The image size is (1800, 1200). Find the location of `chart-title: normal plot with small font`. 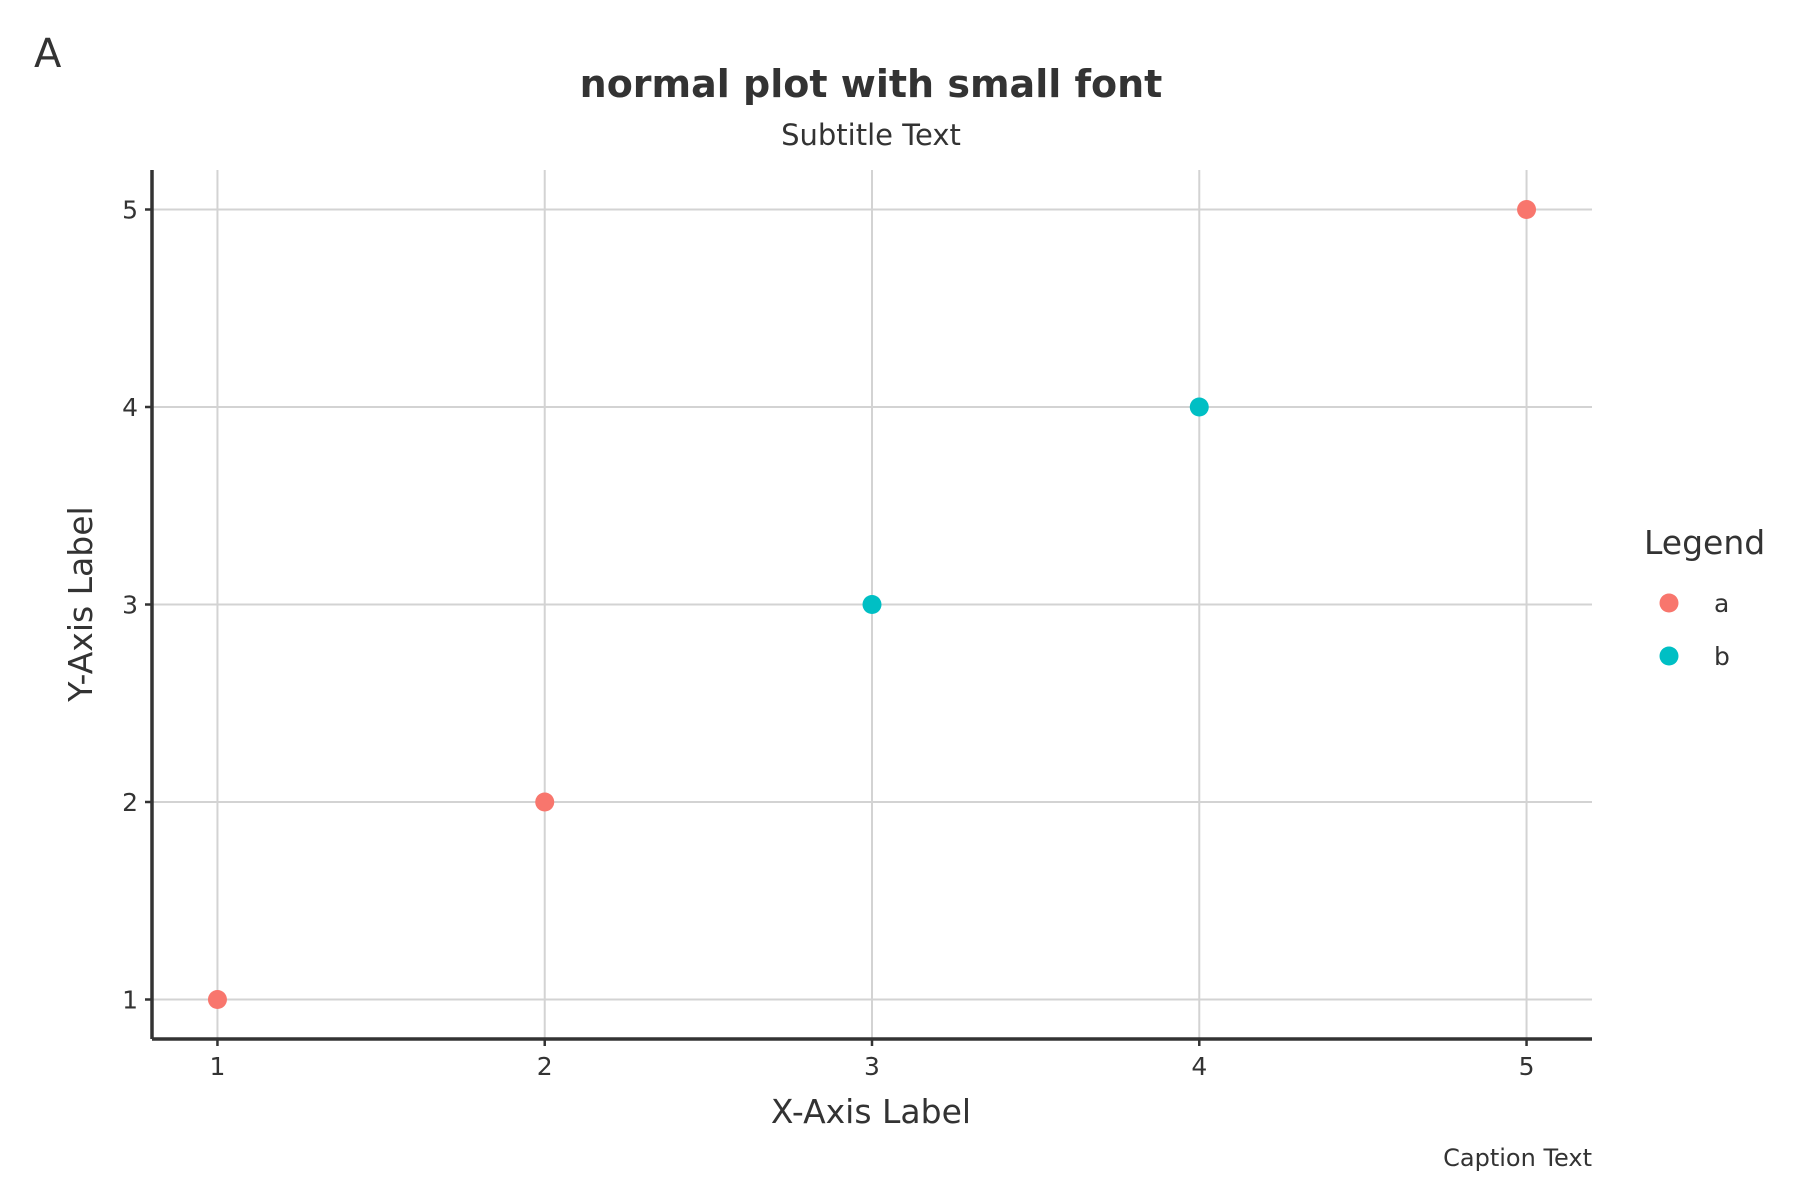

chart-title: normal plot with small font is located at coordinates (871, 84).